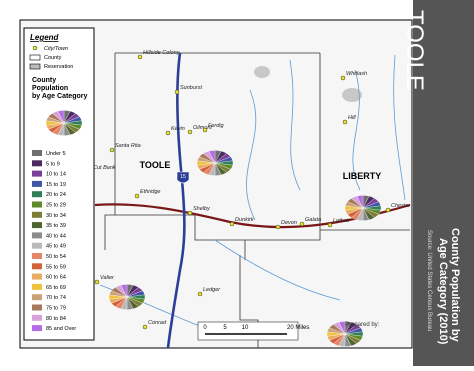 Image resolution: width=474 pixels, height=371 pixels. Describe the element at coordinates (191, 88) in the screenshot. I see `city-label: Sunburst` at that location.